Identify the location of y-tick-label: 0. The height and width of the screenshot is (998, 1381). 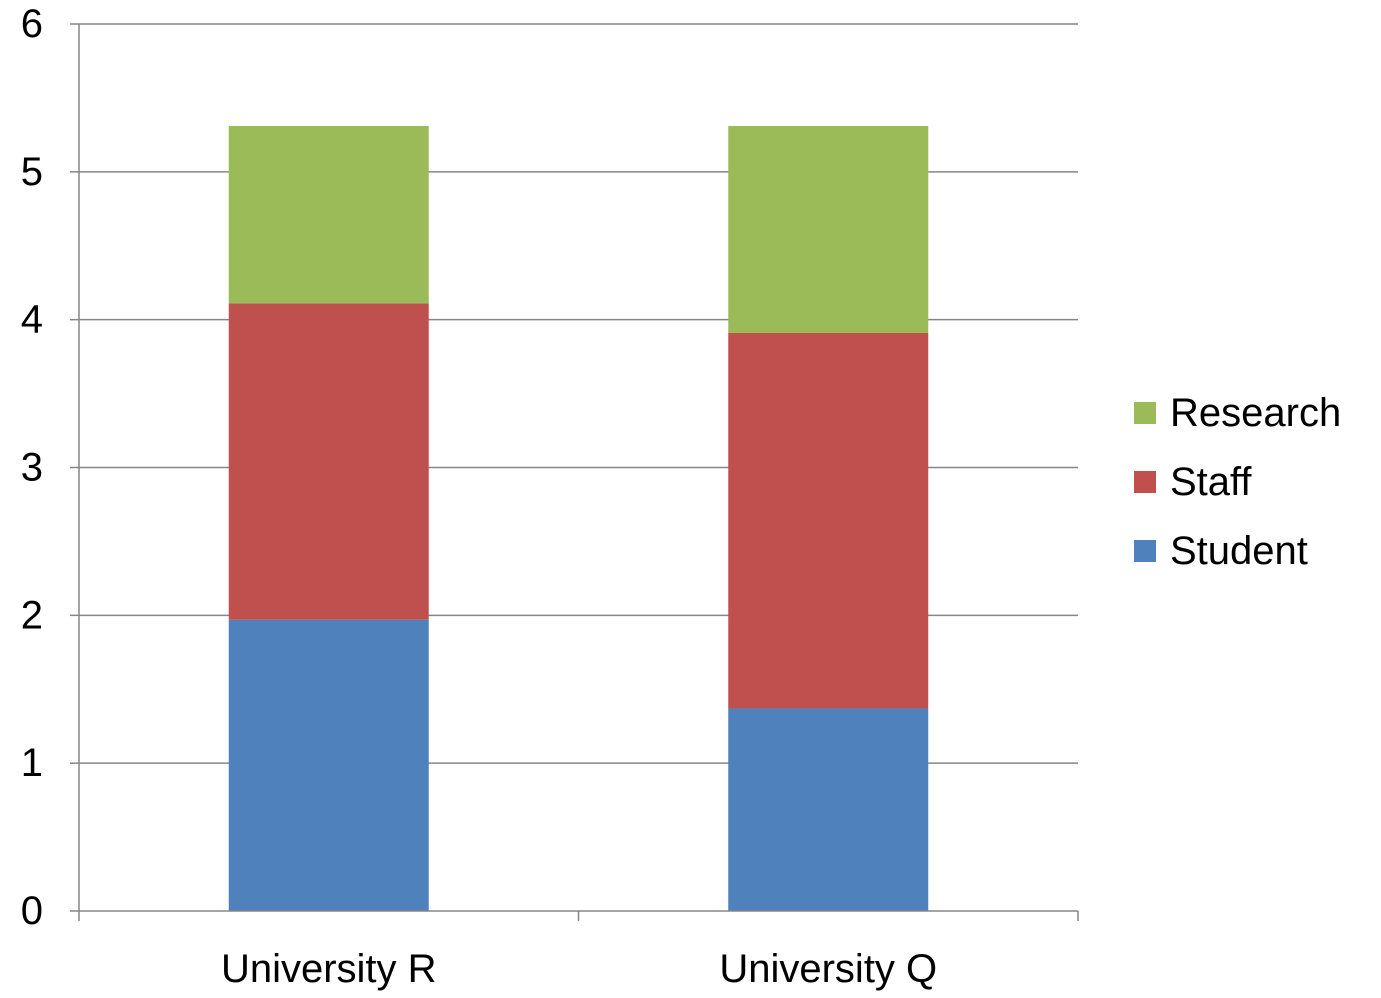
(32, 911).